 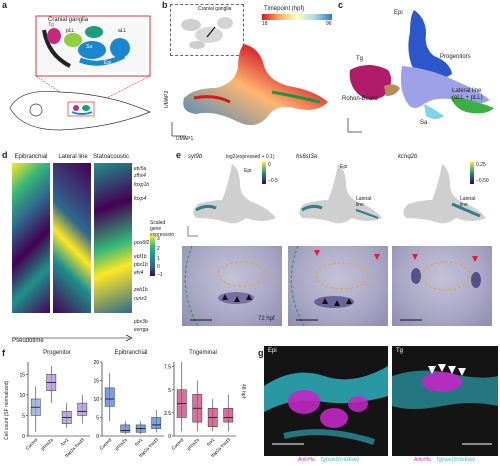 What do you see at coordinates (70, 31) in the screenshot?
I see `label-pll: pLL` at bounding box center [70, 31].